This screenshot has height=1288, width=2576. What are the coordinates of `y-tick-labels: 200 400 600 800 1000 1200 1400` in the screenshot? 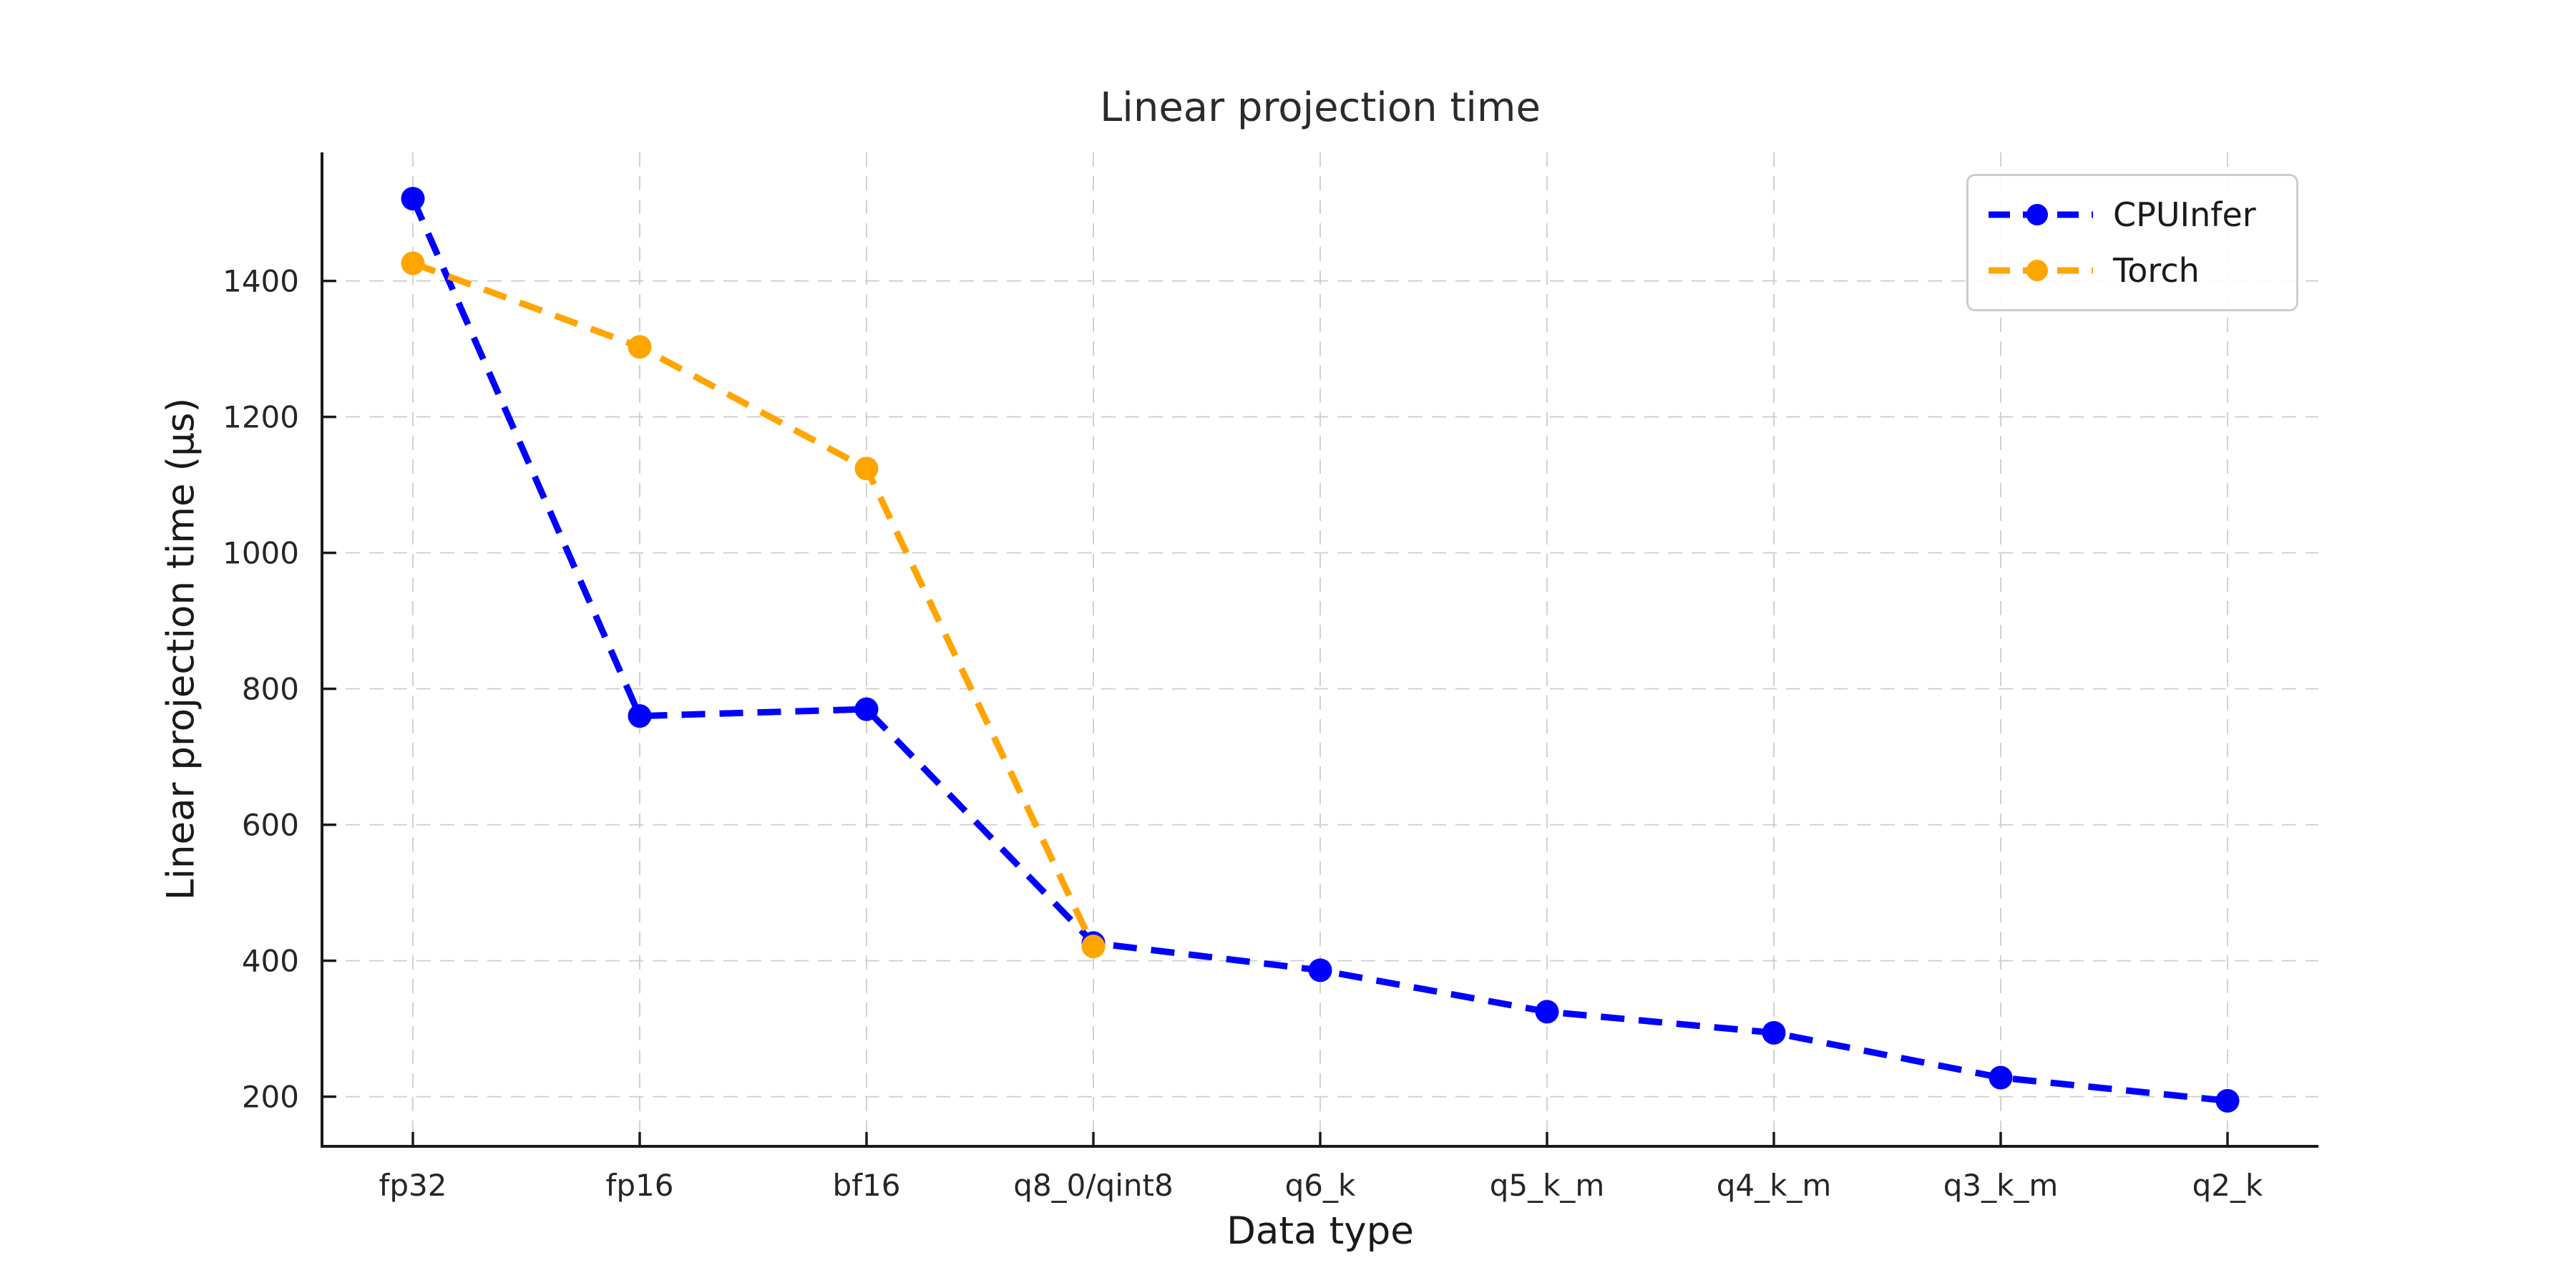 It's located at (261, 688).